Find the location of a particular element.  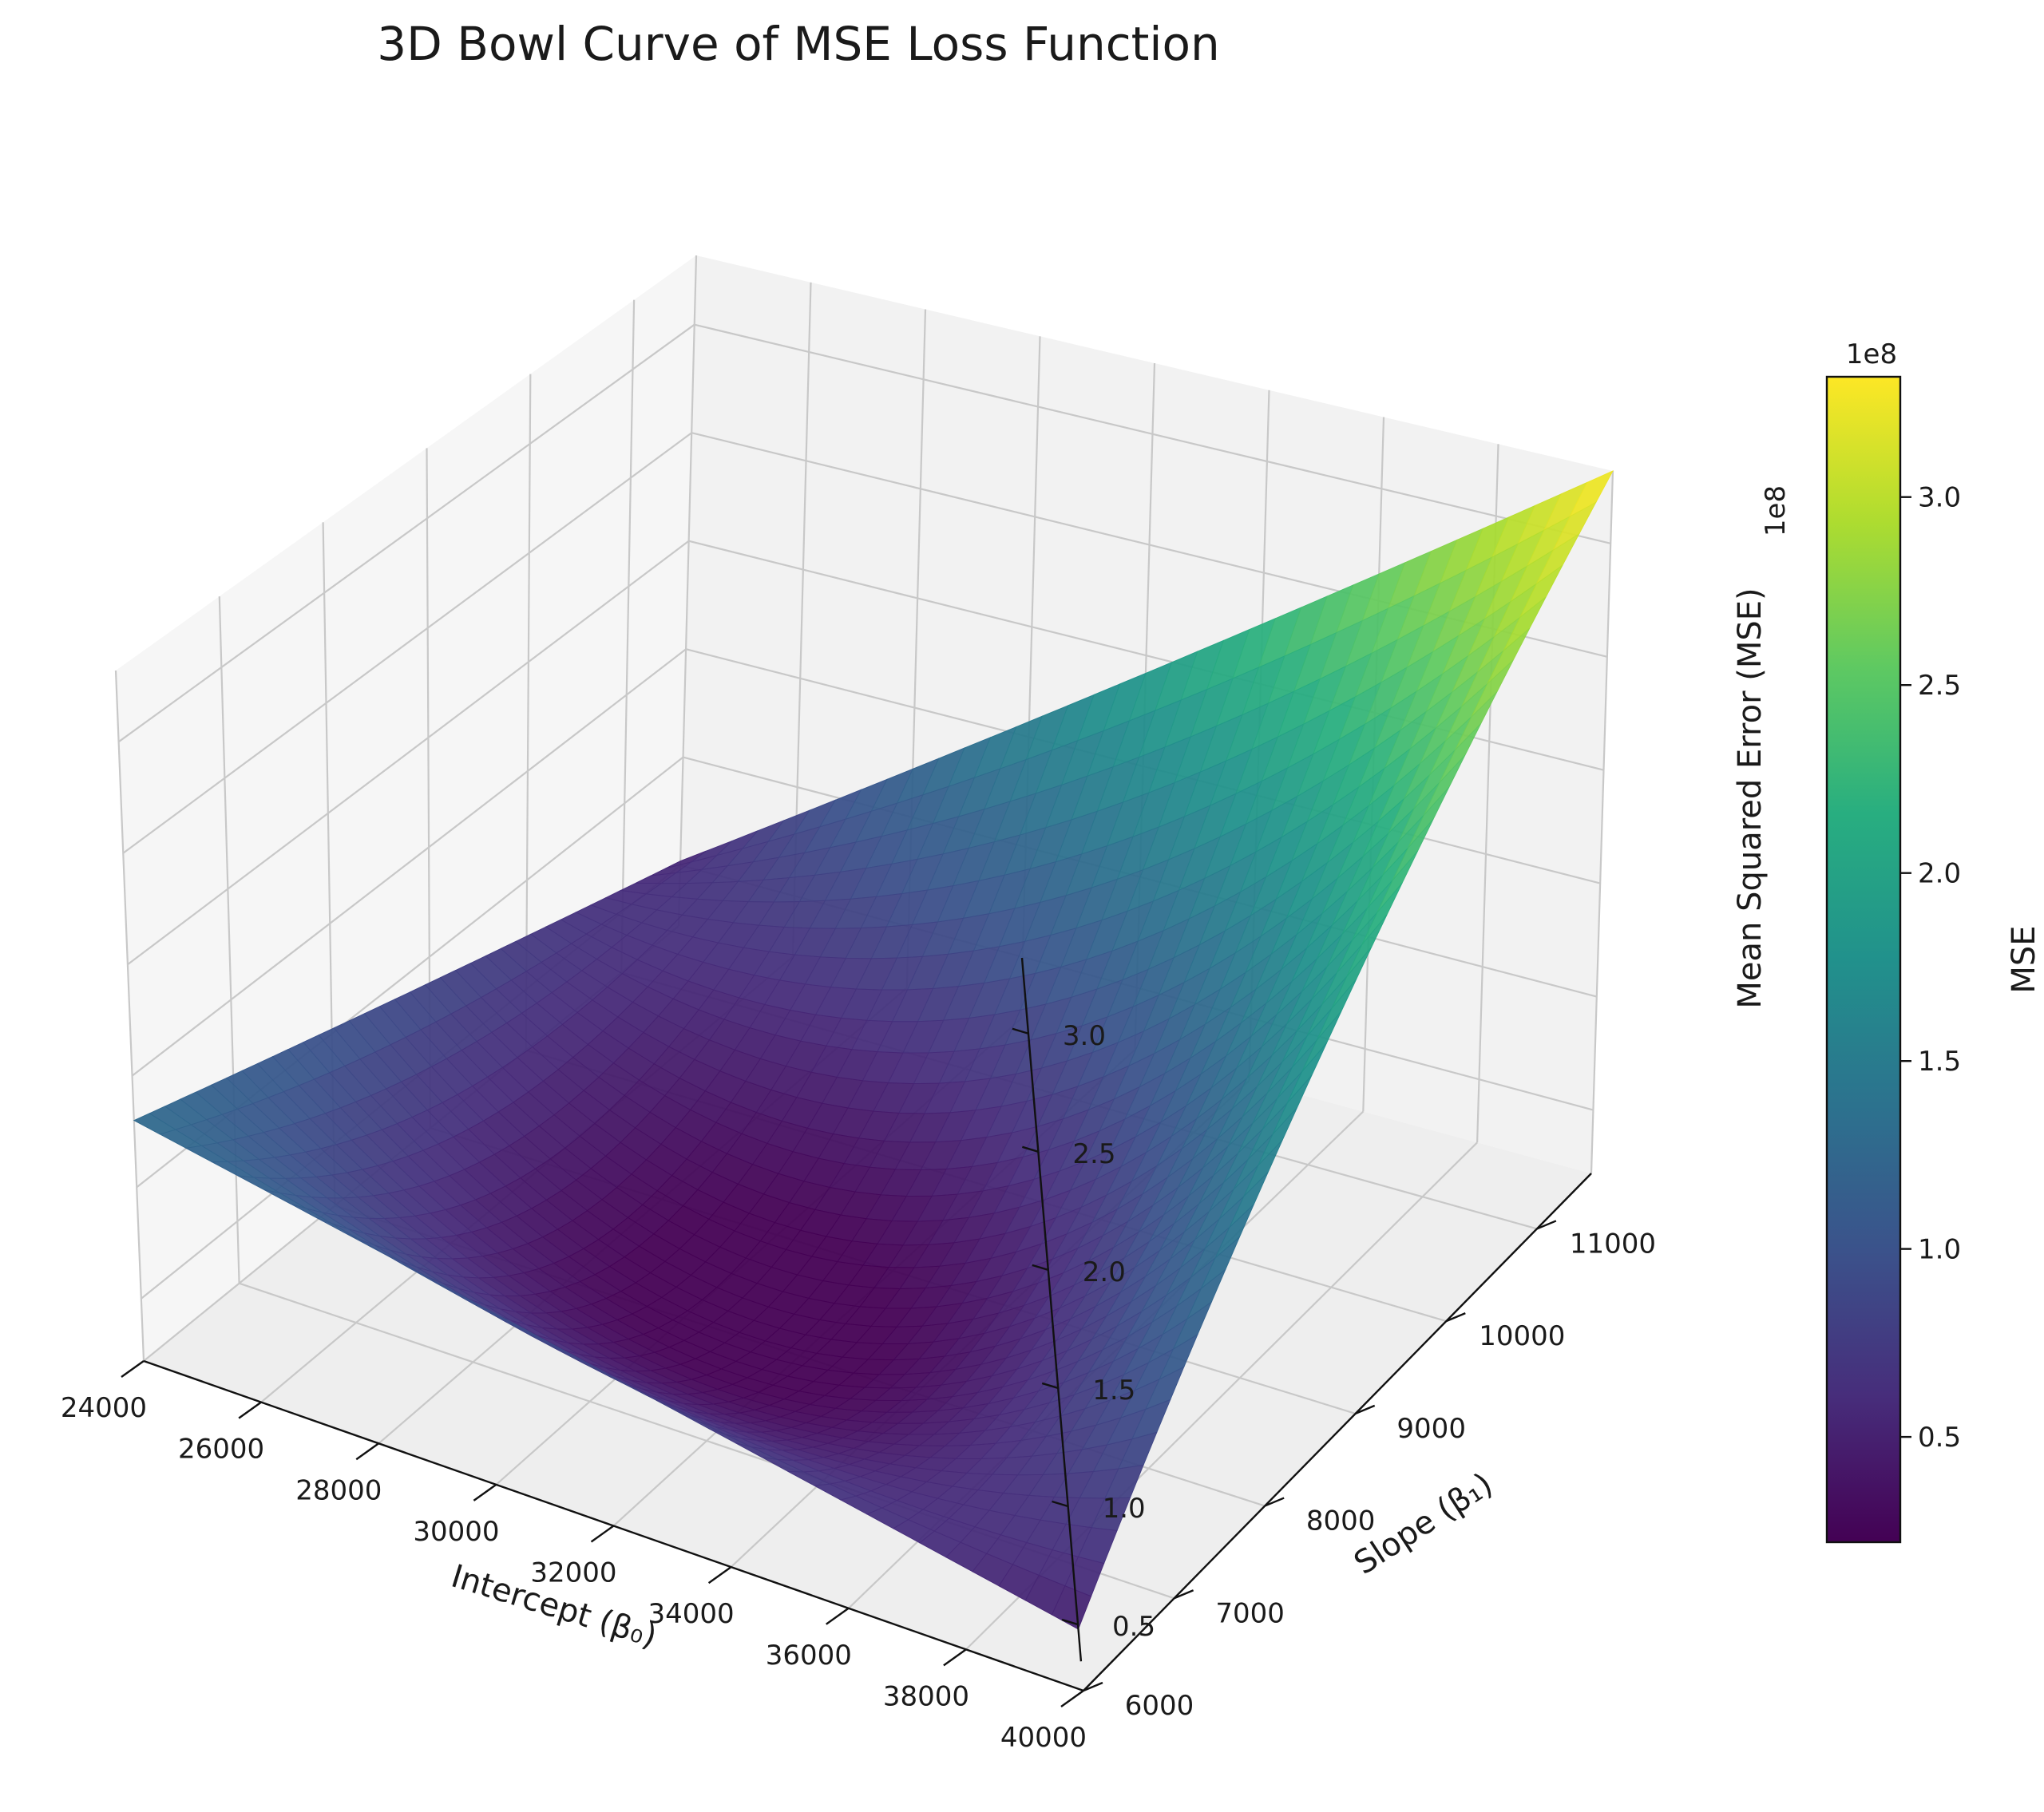

z-tick-label: 2.5 is located at coordinates (1093, 1154).